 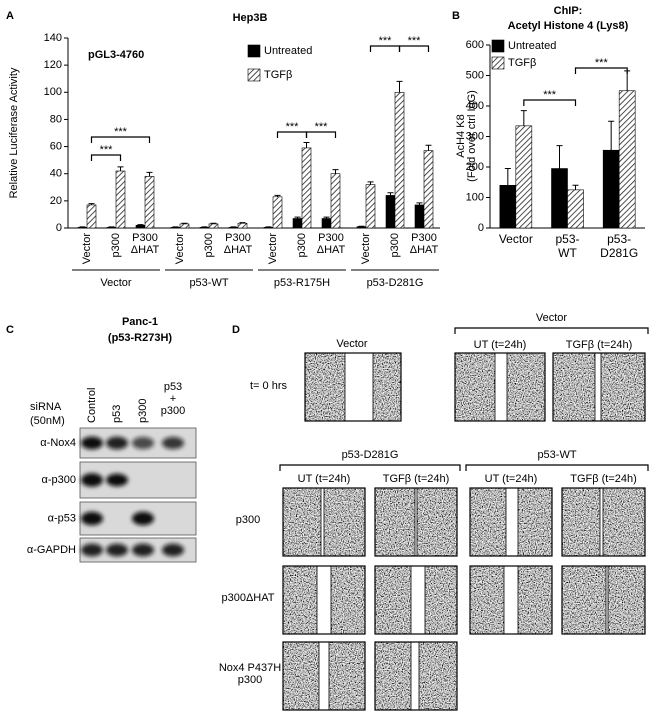 What do you see at coordinates (461, 135) in the screenshot?
I see `y-axis-label: AcH4 K8` at bounding box center [461, 135].